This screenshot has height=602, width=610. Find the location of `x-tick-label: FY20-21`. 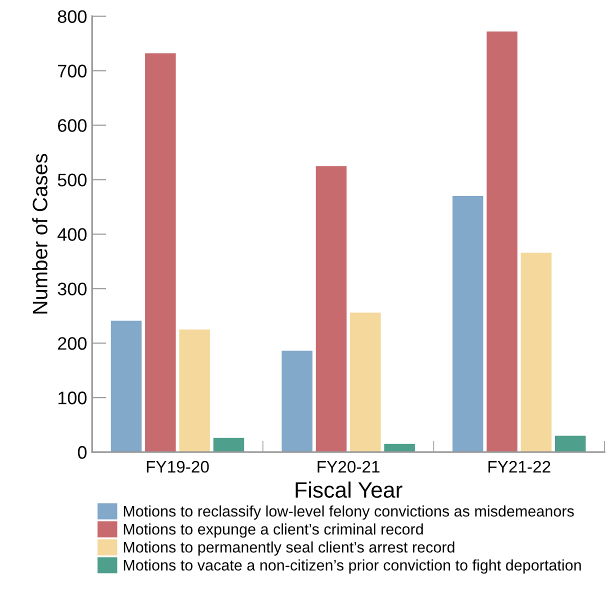

x-tick-label: FY20-21 is located at coordinates (349, 466).